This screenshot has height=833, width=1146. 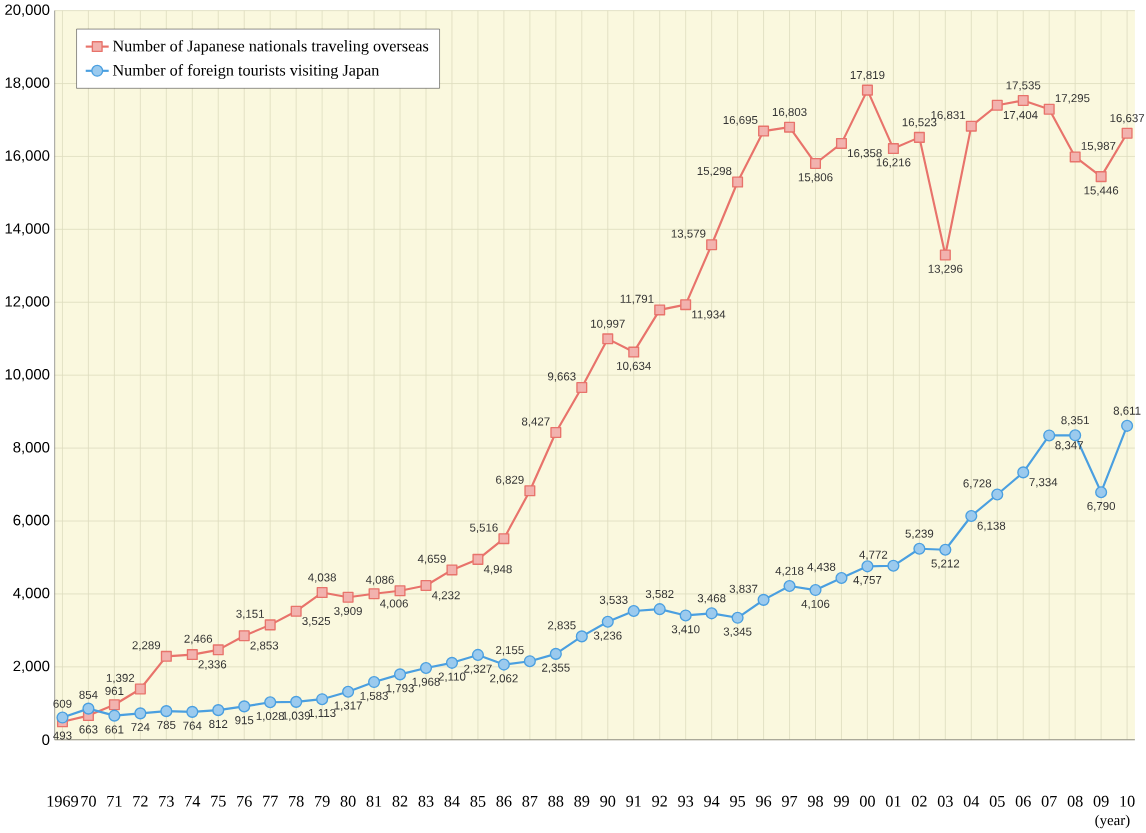 What do you see at coordinates (322, 578) in the screenshot?
I see `data-label: 4,038` at bounding box center [322, 578].